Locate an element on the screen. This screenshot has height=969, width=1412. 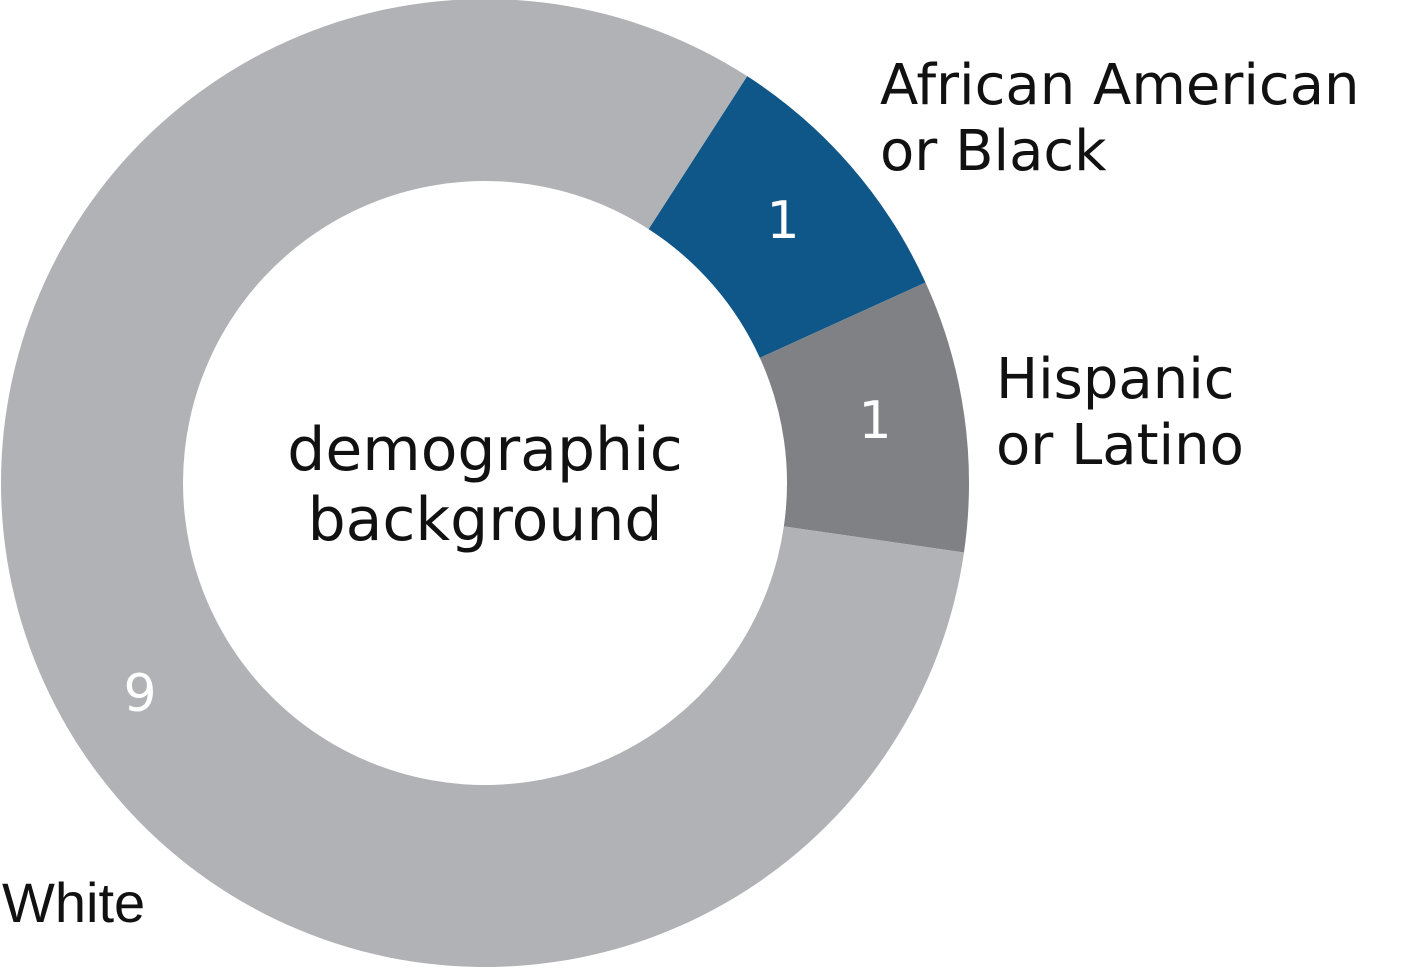
category-label: White is located at coordinates (73, 902).